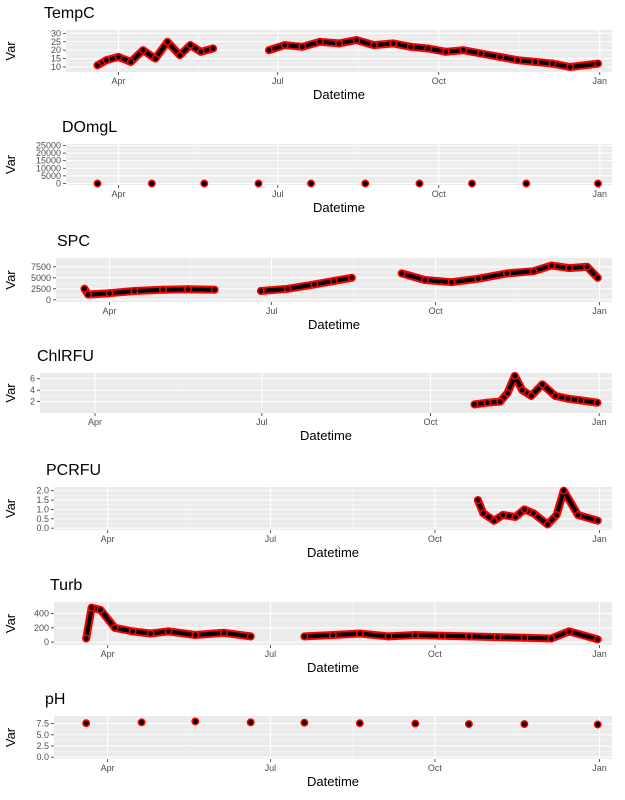 This screenshot has height=800, width=625. Describe the element at coordinates (41, 267) in the screenshot. I see `y-tick-label: 7500` at that location.